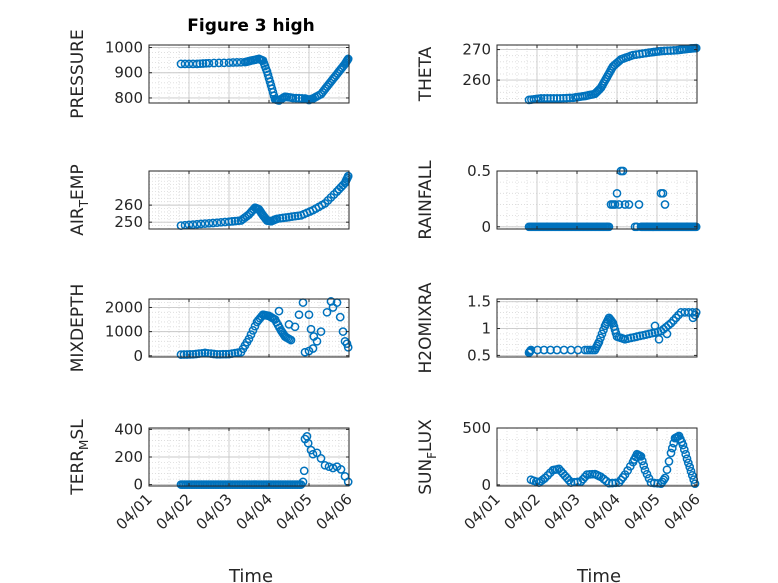  I want to click on y-tick-label: 400, so click(128, 429).